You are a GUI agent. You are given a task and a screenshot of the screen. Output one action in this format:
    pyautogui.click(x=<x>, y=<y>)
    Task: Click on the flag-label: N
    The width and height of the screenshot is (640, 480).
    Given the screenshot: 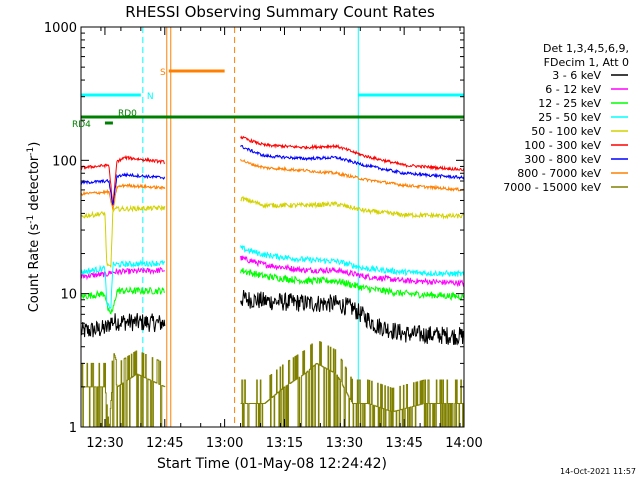 What is the action you would take?
    pyautogui.click(x=150, y=97)
    